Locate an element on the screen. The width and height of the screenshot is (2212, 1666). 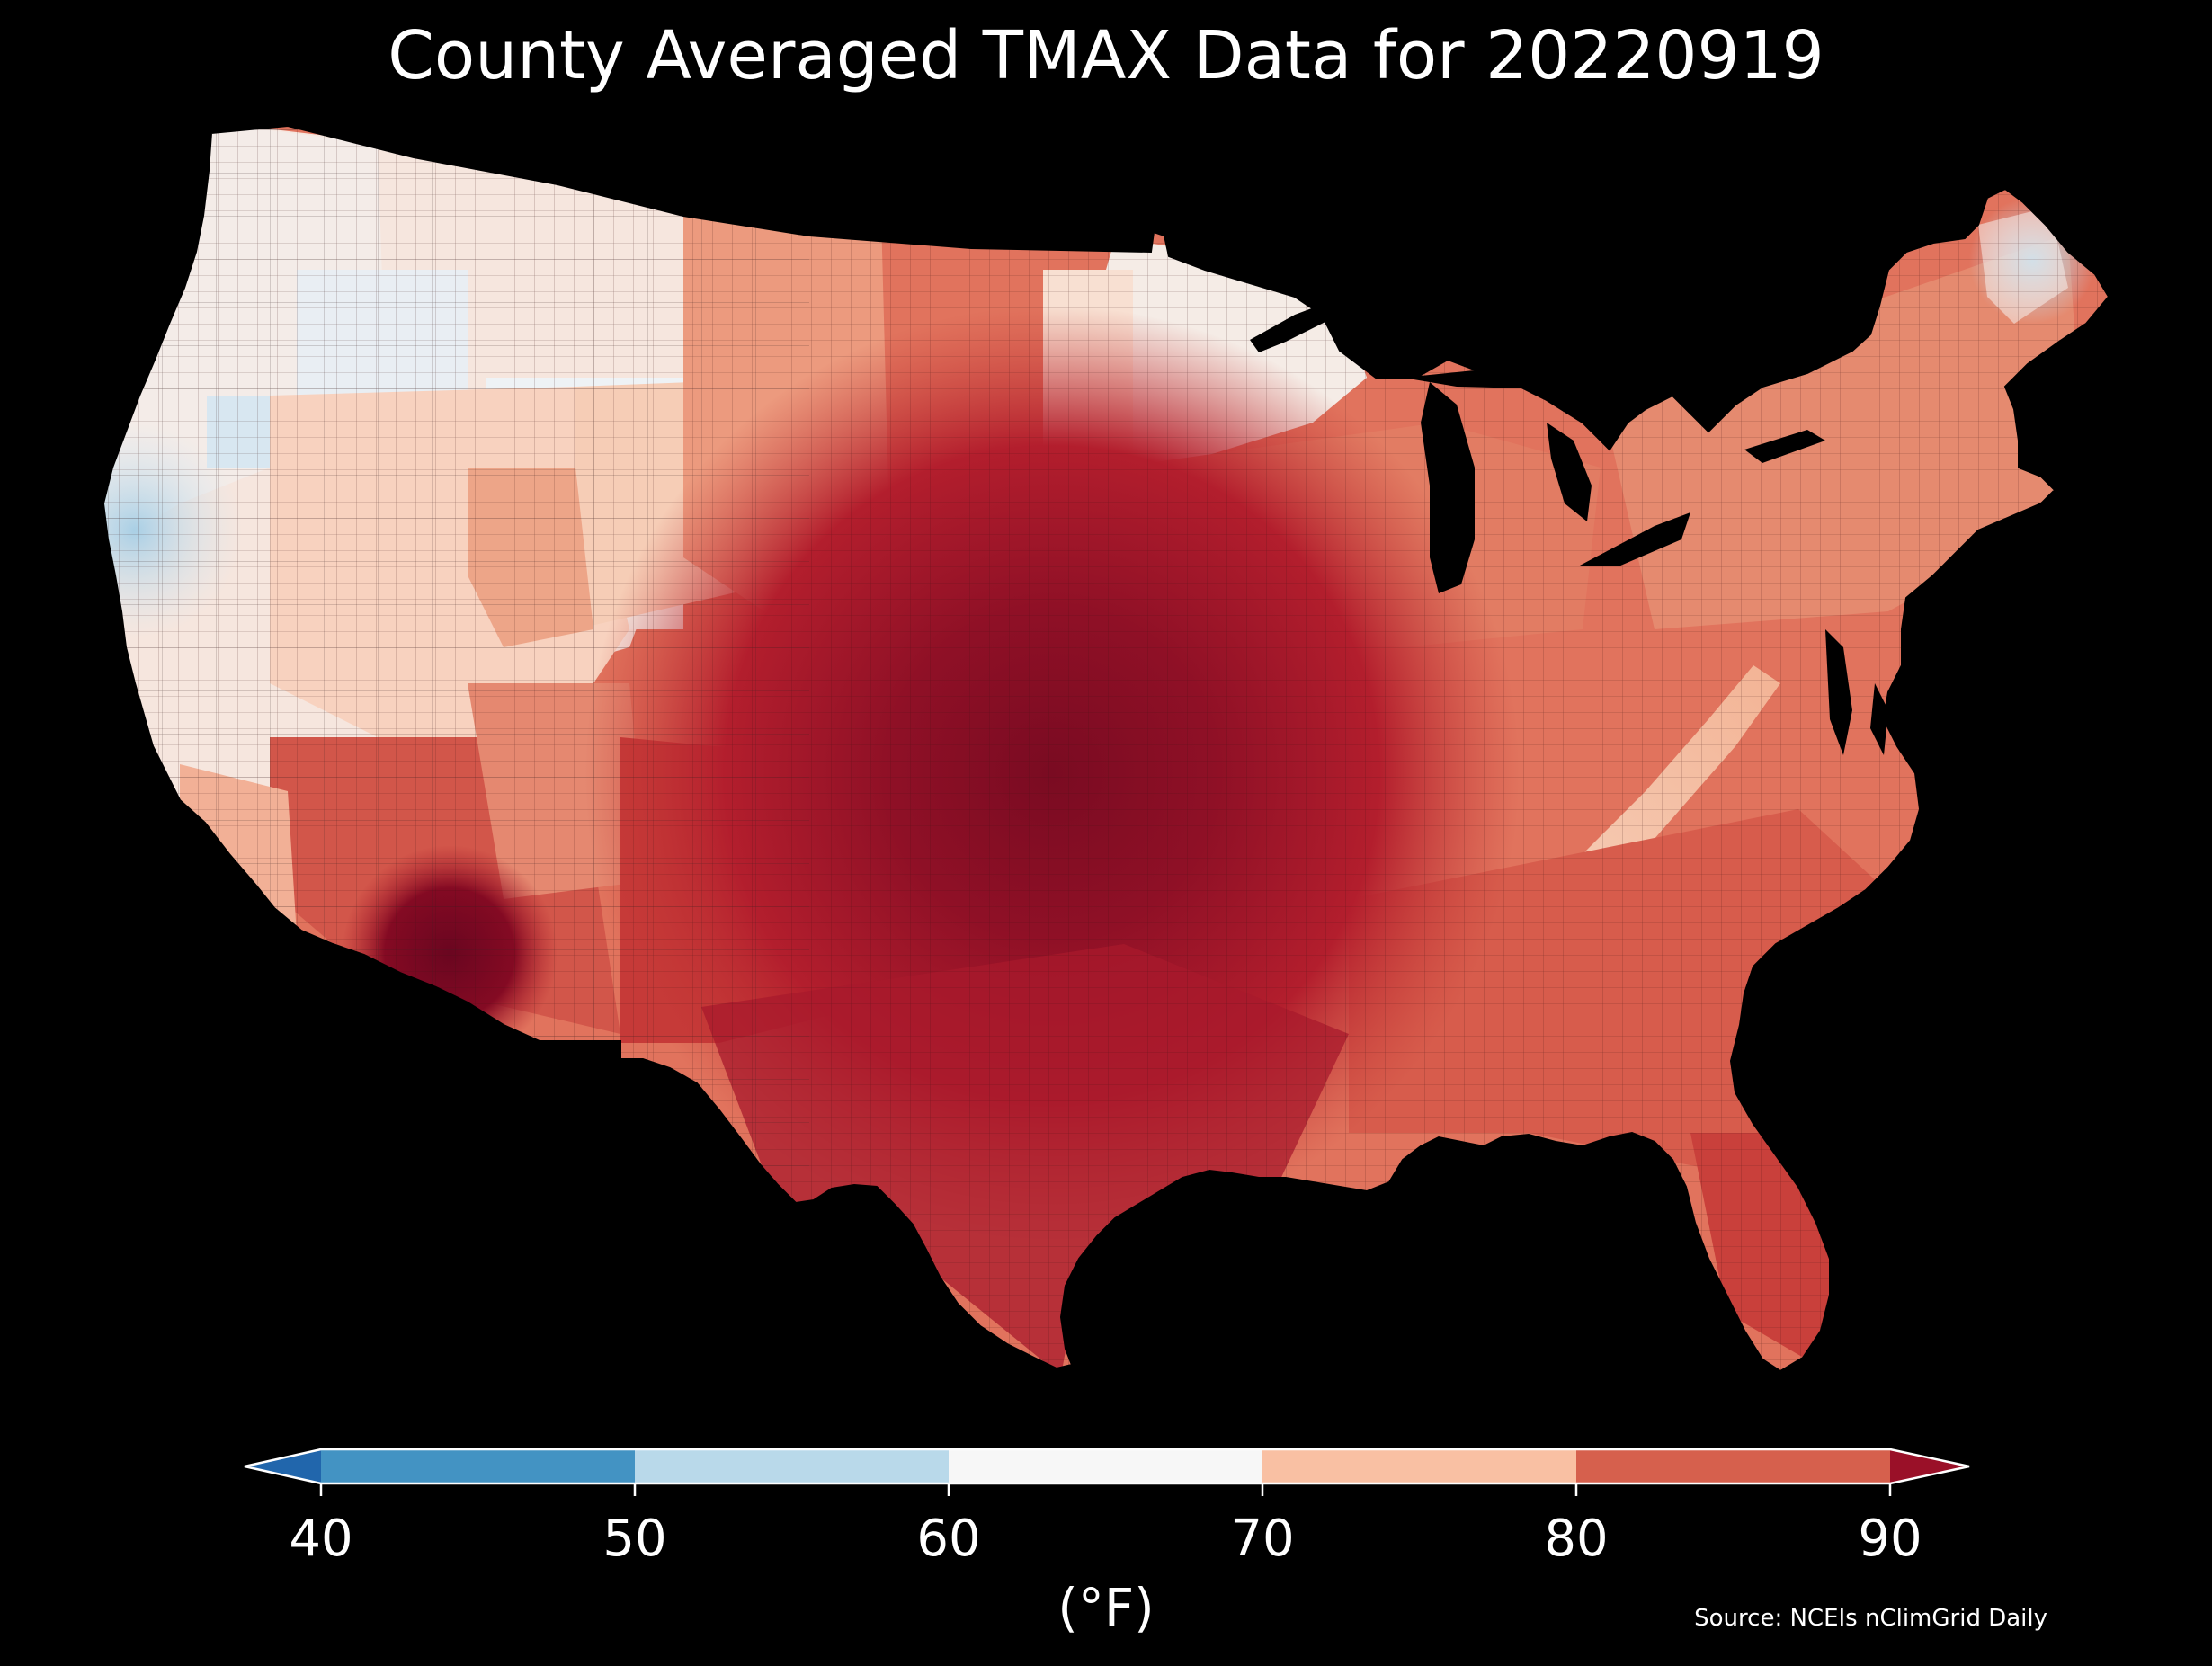
colorbar is located at coordinates (1107, 1472).